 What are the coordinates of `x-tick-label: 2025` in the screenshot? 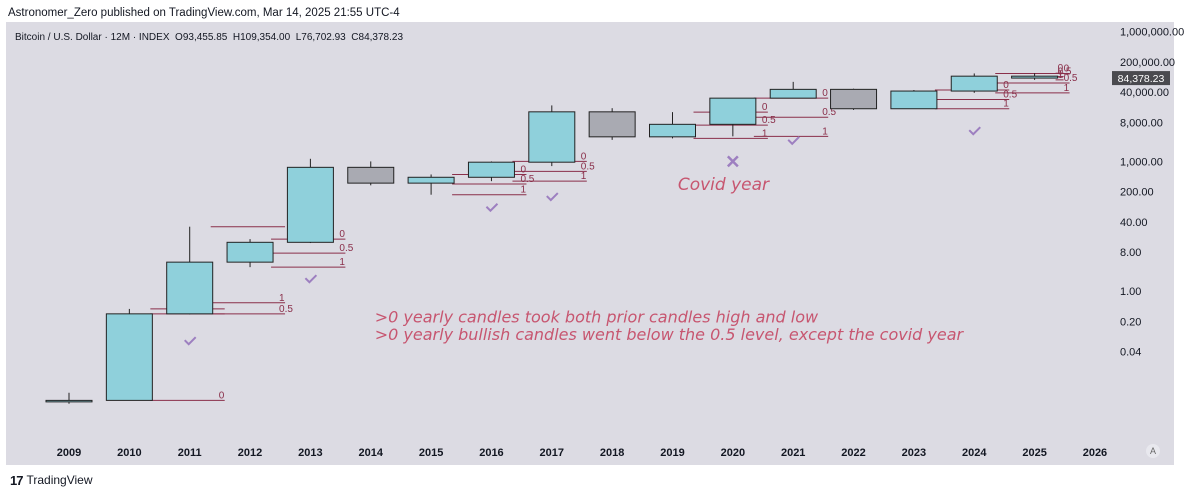 It's located at (1034, 453).